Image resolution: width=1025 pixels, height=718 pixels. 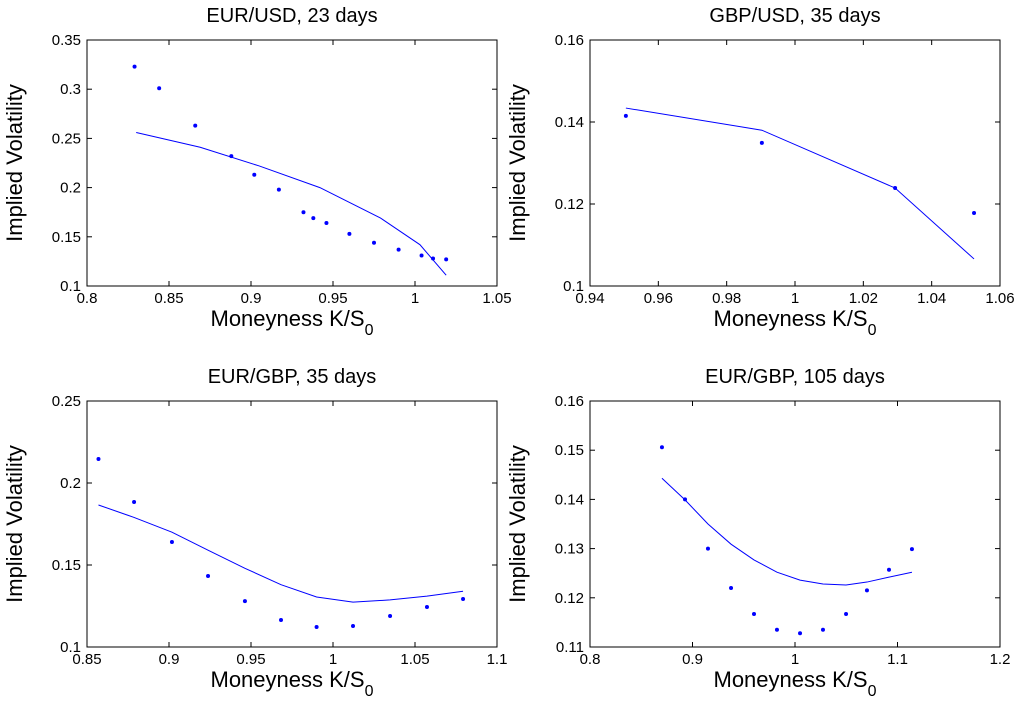 What do you see at coordinates (795, 377) in the screenshot?
I see `chart-title: EUR/GBP, 105 days` at bounding box center [795, 377].